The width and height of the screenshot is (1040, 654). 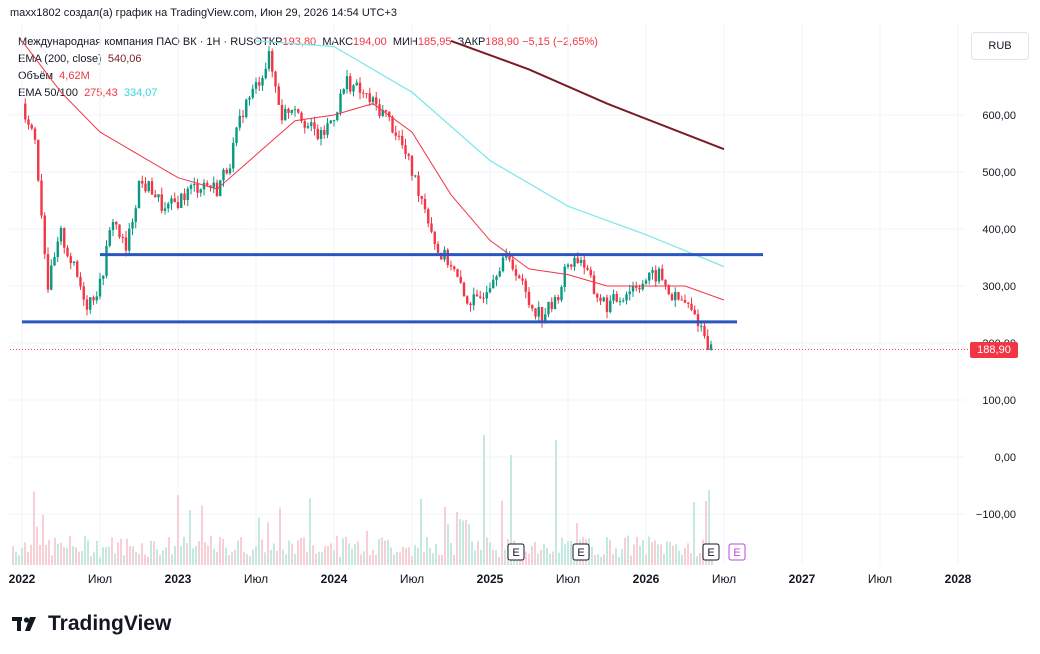 What do you see at coordinates (308, 59) in the screenshot?
I see `legend-ema200-row: EMA (200, close) 540,06` at bounding box center [308, 59].